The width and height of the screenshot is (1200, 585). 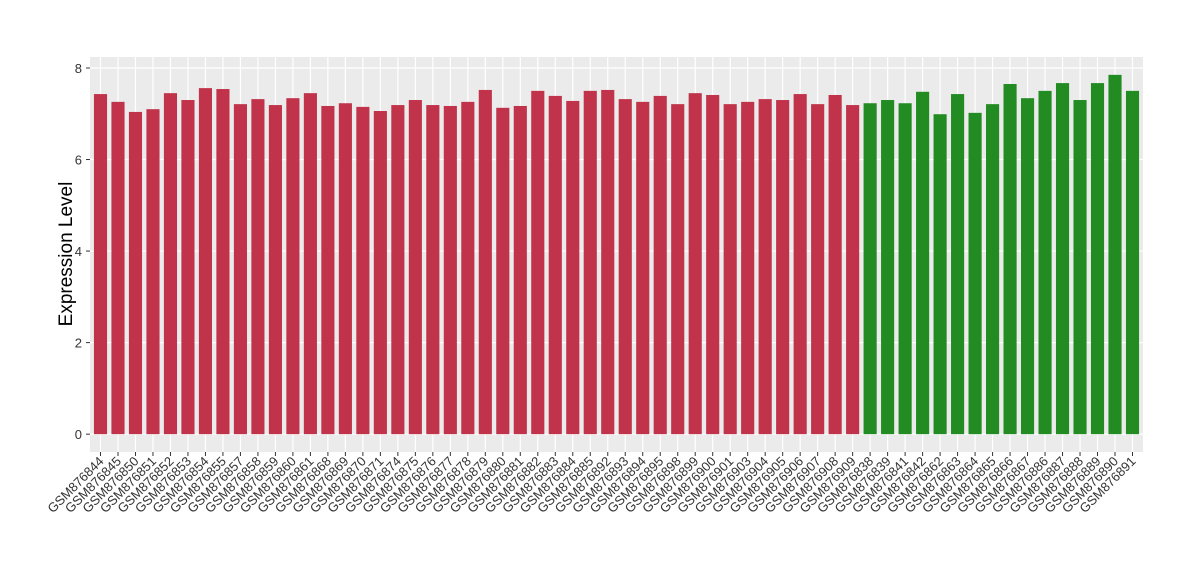 What do you see at coordinates (66, 254) in the screenshot?
I see `y-axis-label: Expression Level` at bounding box center [66, 254].